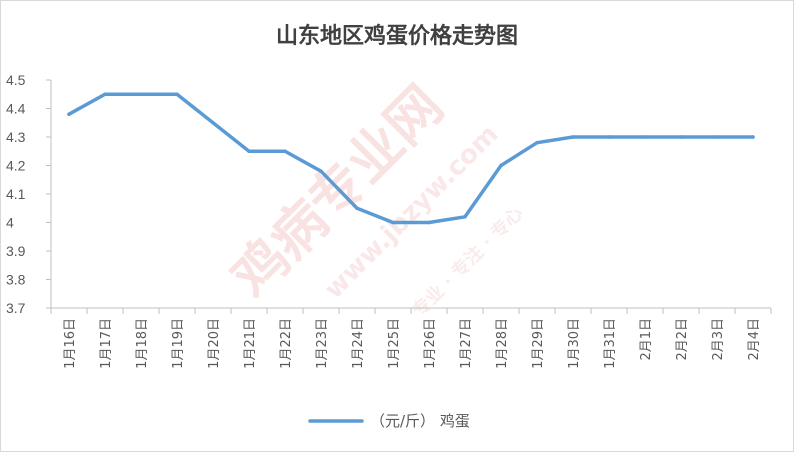  I want to click on chart-title: 山东地区鸡蛋价格走势图, so click(396, 36).